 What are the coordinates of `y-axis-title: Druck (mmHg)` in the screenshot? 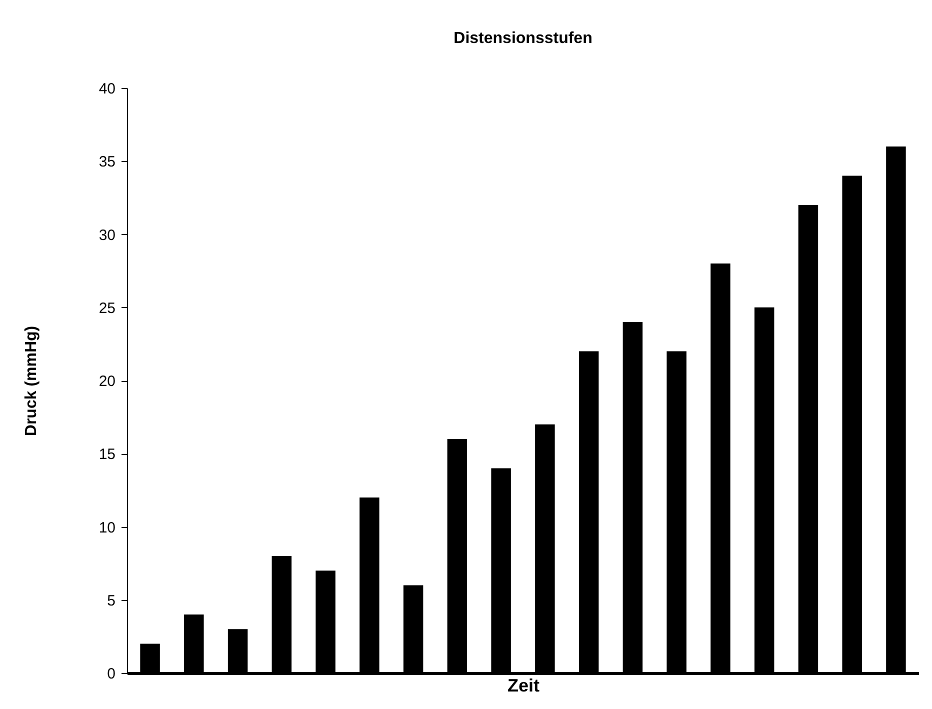 It's located at (31, 381).